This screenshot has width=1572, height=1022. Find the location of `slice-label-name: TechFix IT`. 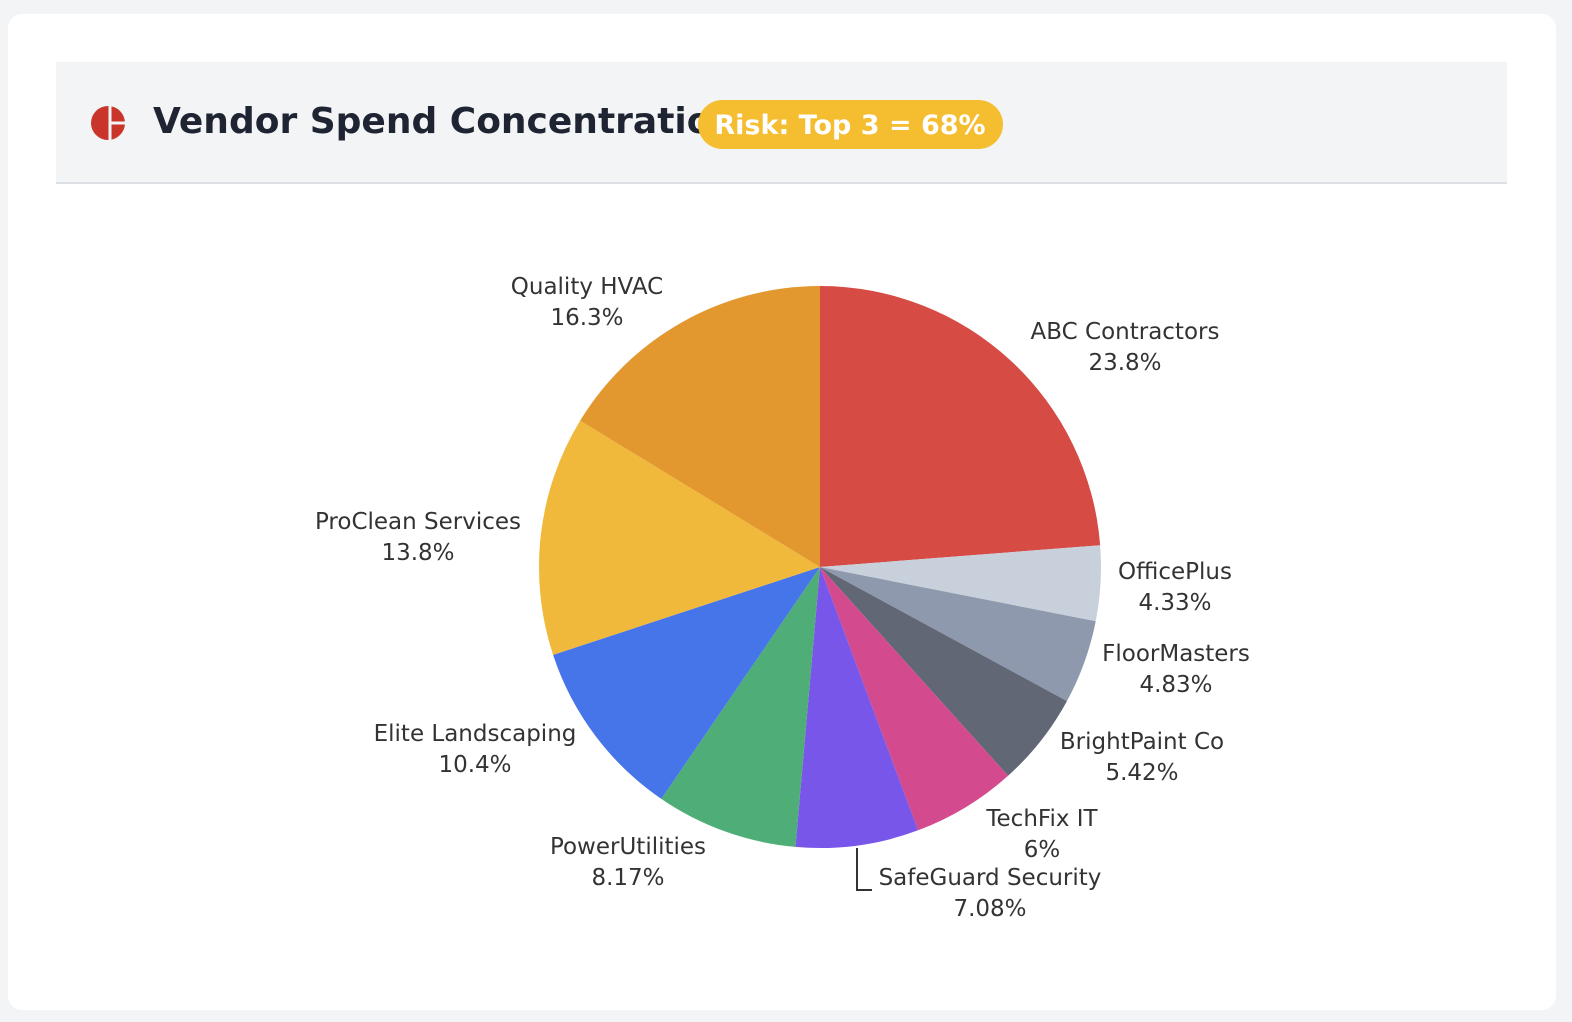

slice-label-name: TechFix IT is located at coordinates (1041, 819).